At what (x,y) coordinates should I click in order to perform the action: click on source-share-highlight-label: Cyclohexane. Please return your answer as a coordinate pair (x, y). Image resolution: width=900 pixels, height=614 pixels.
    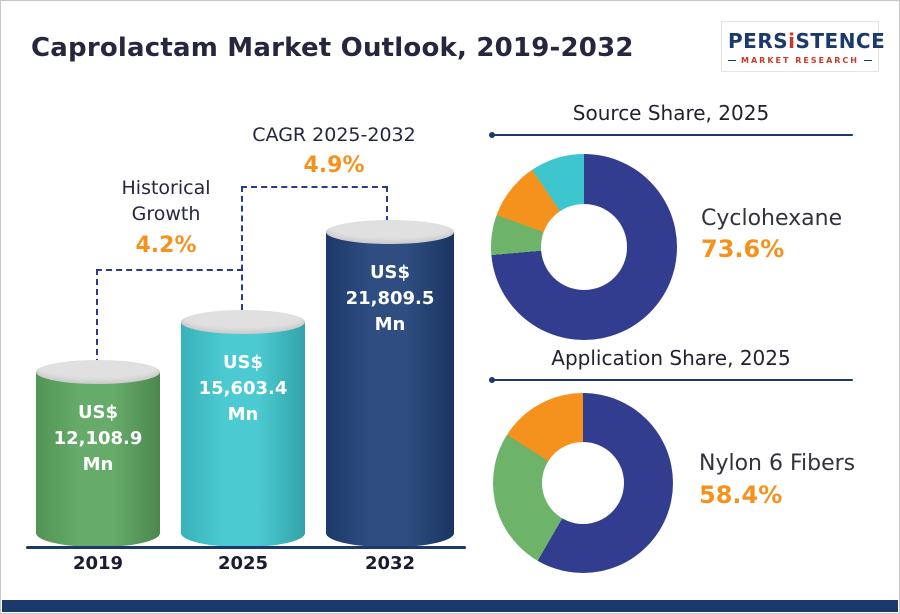
    Looking at the image, I should click on (772, 218).